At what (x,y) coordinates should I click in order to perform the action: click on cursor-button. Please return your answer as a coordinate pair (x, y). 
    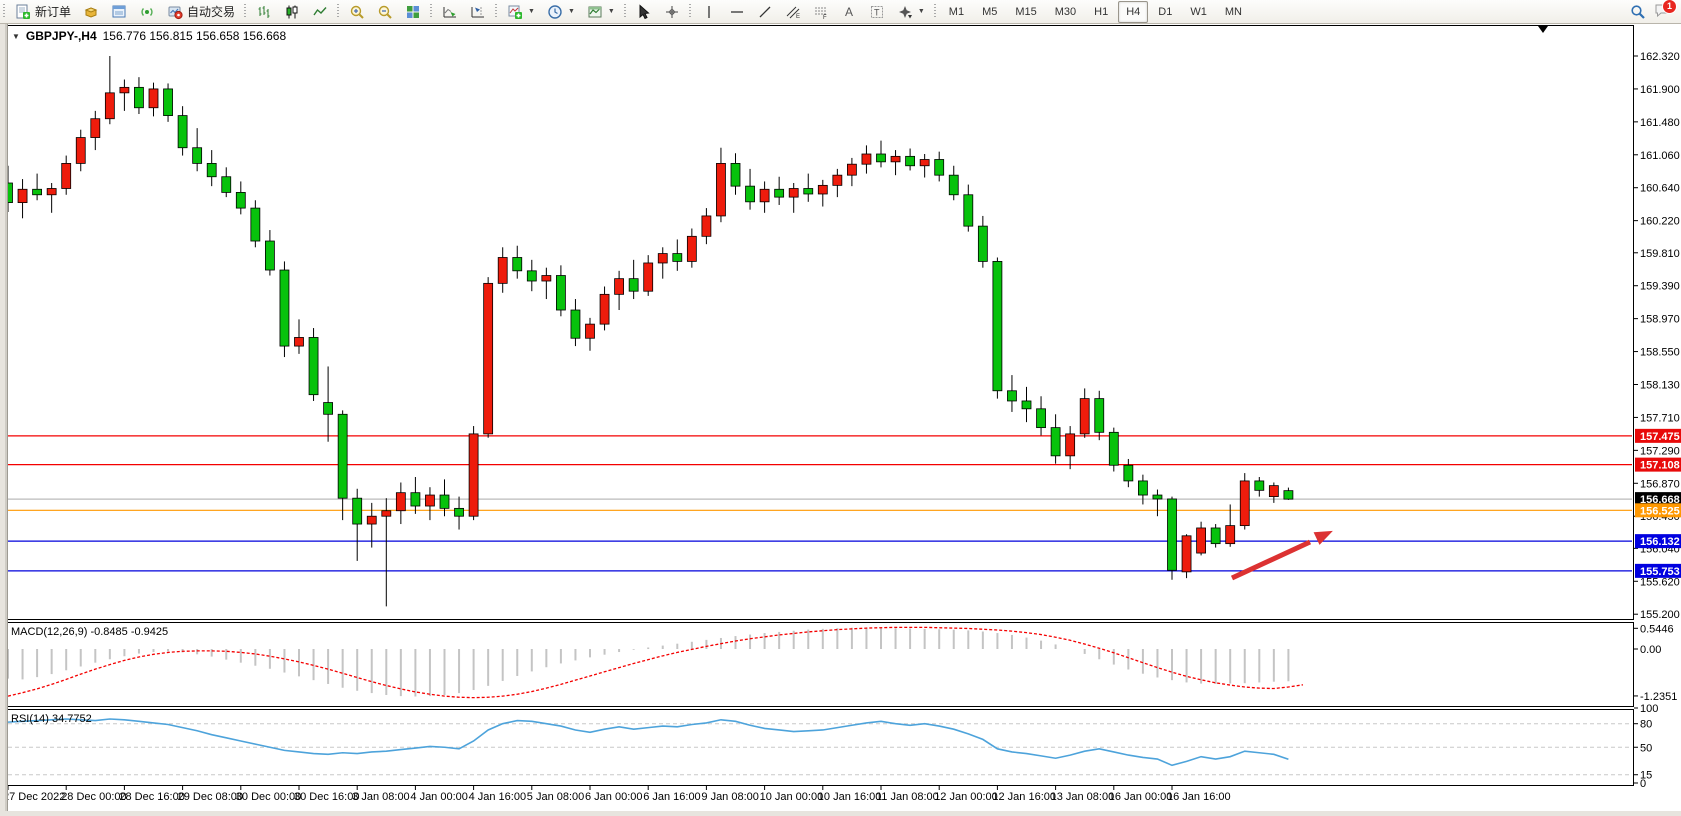
    Looking at the image, I should click on (644, 12).